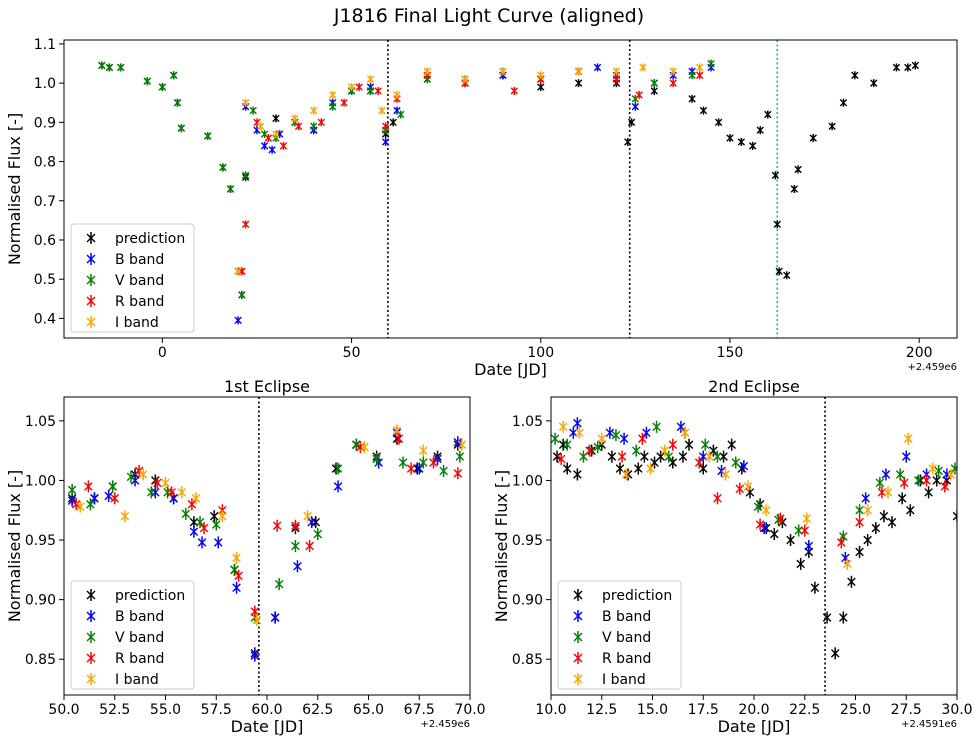 The width and height of the screenshot is (979, 741). Describe the element at coordinates (165, 710) in the screenshot. I see `x-tick-label: 55.0` at that location.